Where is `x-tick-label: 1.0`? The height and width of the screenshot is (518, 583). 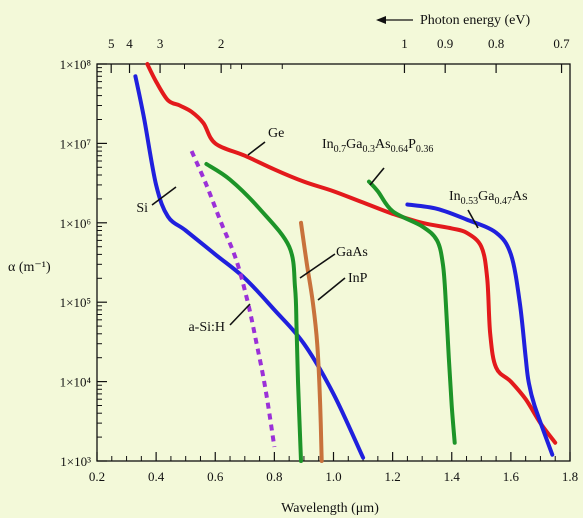
x-tick-label: 1.0 is located at coordinates (333, 476).